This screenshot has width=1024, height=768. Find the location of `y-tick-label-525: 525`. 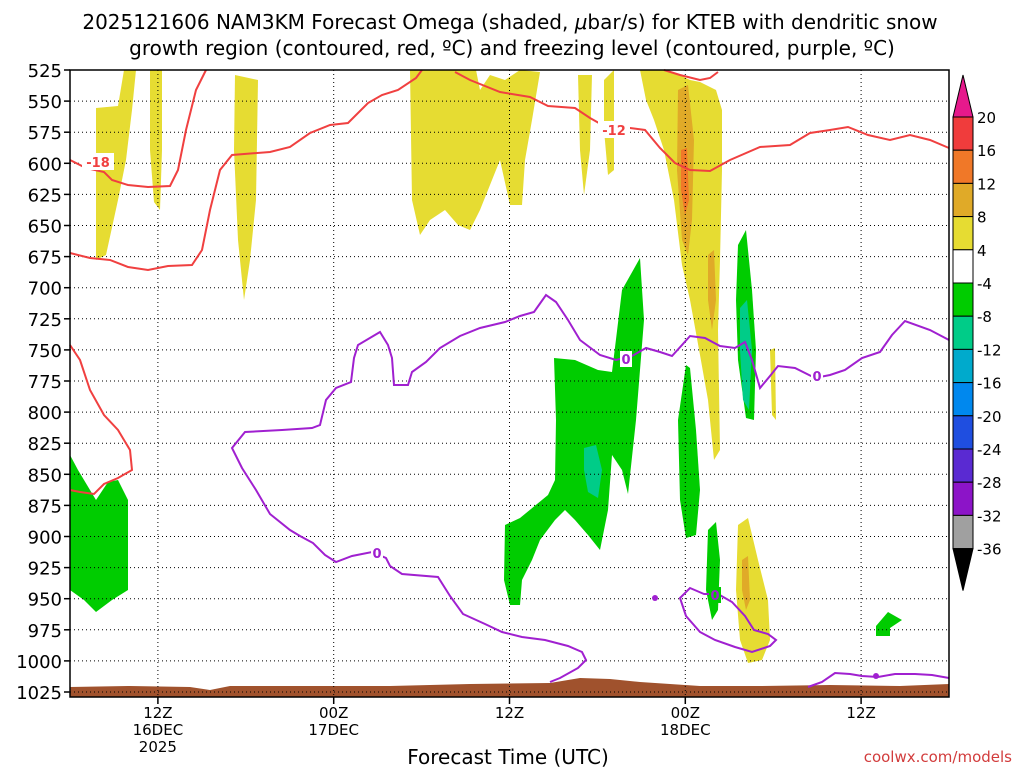

y-tick-label-525: 525 is located at coordinates (45, 71).